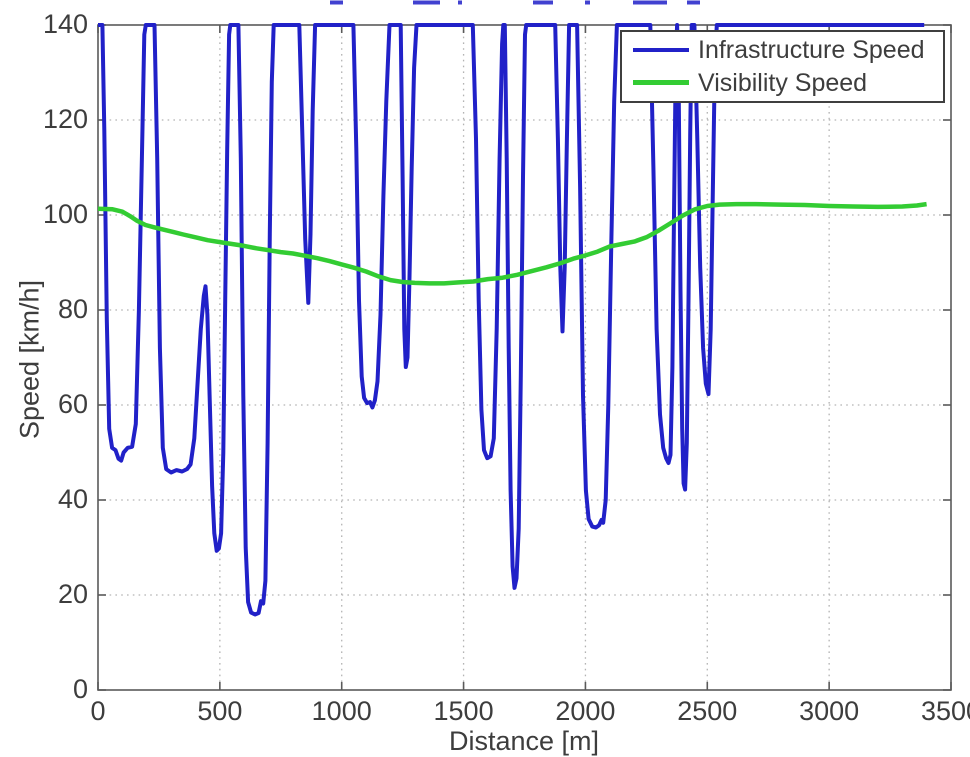 Image resolution: width=970 pixels, height=757 pixels. Describe the element at coordinates (707, 711) in the screenshot. I see `x-tick-label: 2500` at that location.